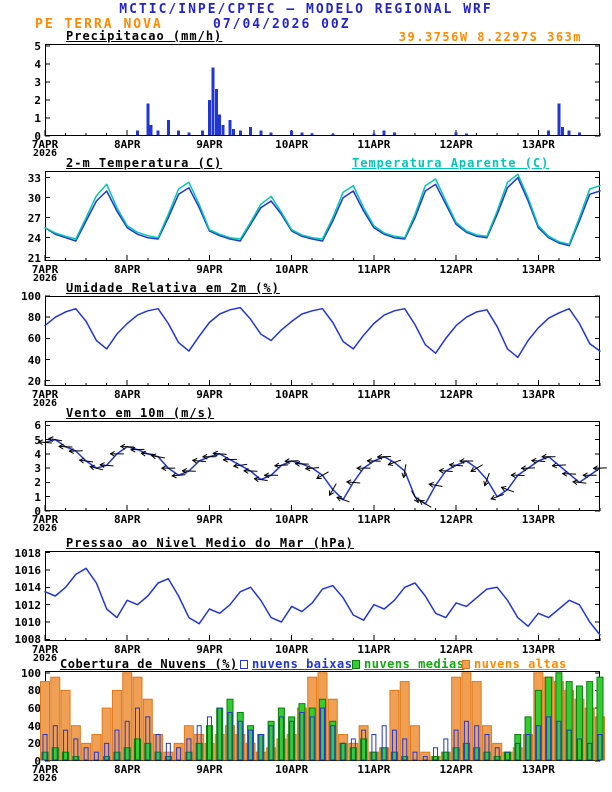 This screenshot has height=792, width=612. Describe the element at coordinates (28, 622) in the screenshot. I see `y-tick-label: 1010` at that location.